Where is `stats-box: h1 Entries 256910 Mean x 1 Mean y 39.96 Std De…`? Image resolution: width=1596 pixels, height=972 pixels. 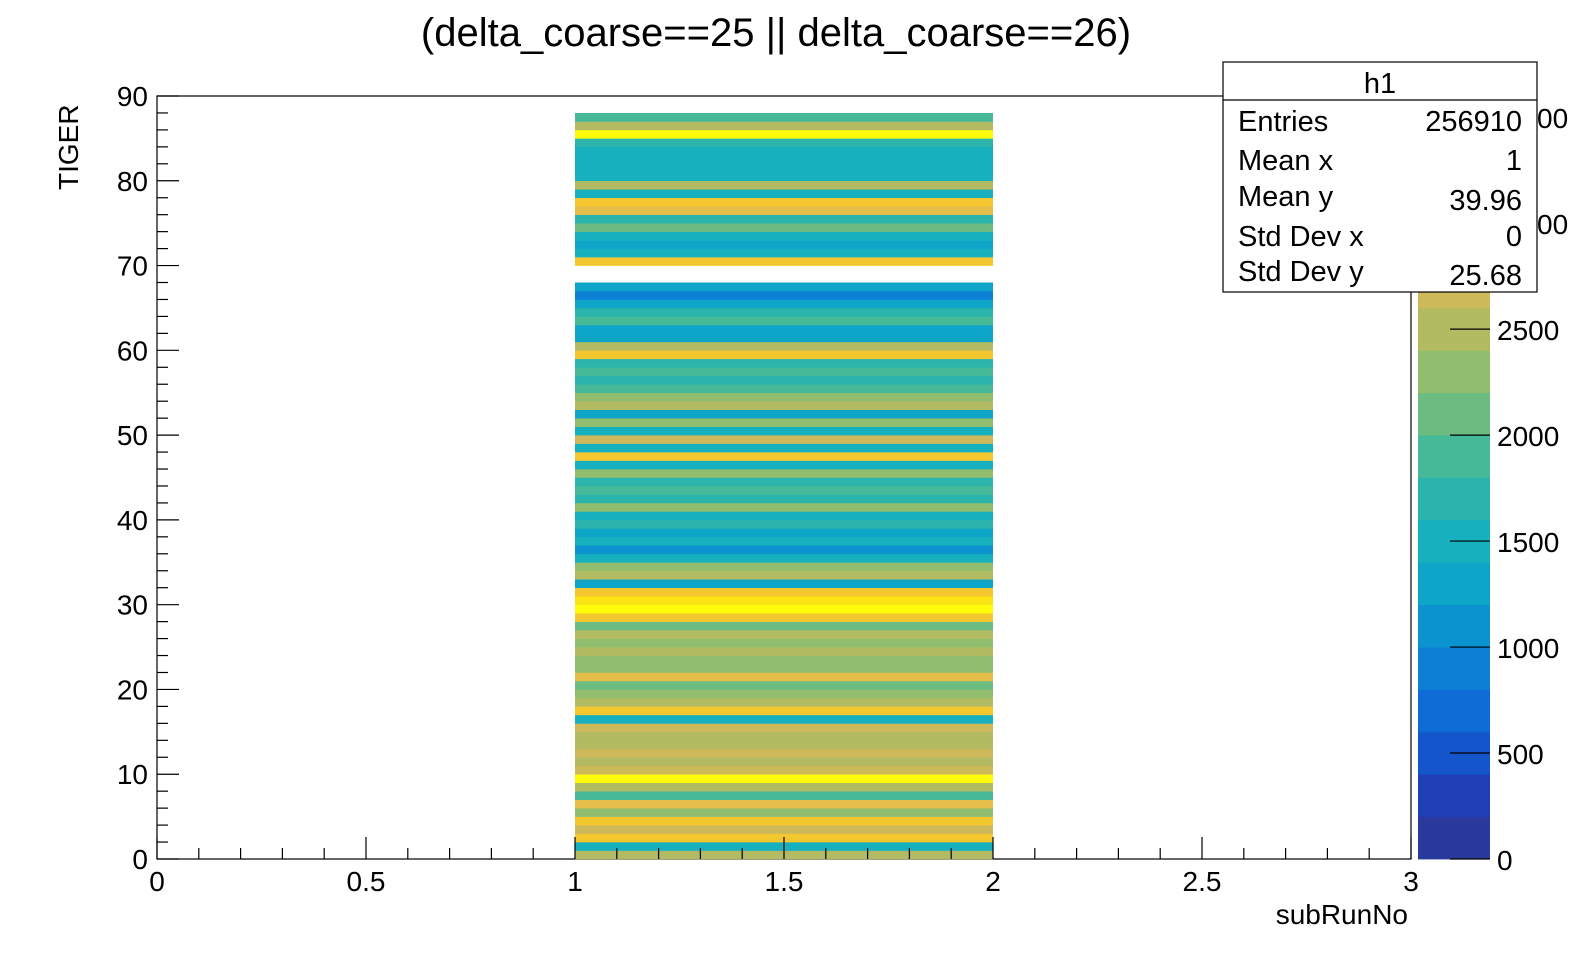 stats-box: h1 Entries 256910 Mean x 1 Mean y 39.96 Std De… is located at coordinates (1380, 177).